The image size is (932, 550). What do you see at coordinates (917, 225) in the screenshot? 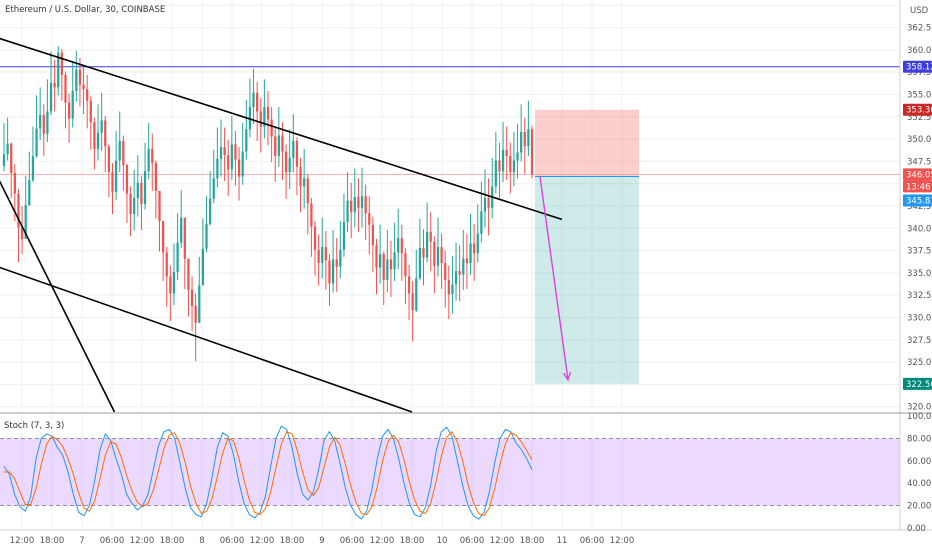
I see `price-tags: 358.12 353.30 346.05 13:46 345.81 322.56` at bounding box center [917, 225].